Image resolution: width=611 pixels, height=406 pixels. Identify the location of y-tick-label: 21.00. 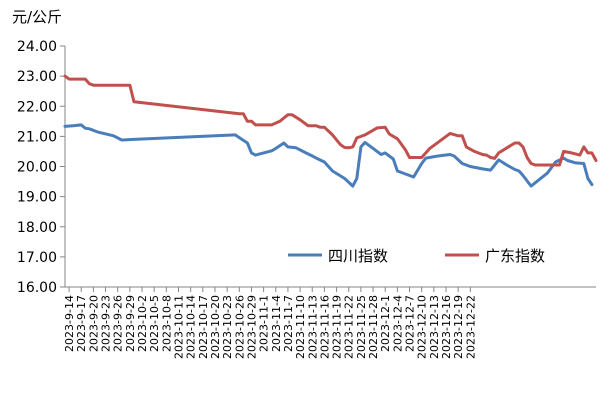
(37, 137).